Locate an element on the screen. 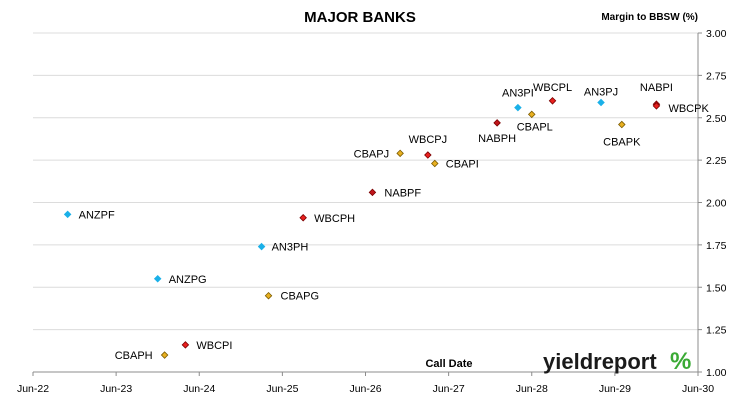 The height and width of the screenshot is (400, 730). data-point-anzpg is located at coordinates (157, 279).